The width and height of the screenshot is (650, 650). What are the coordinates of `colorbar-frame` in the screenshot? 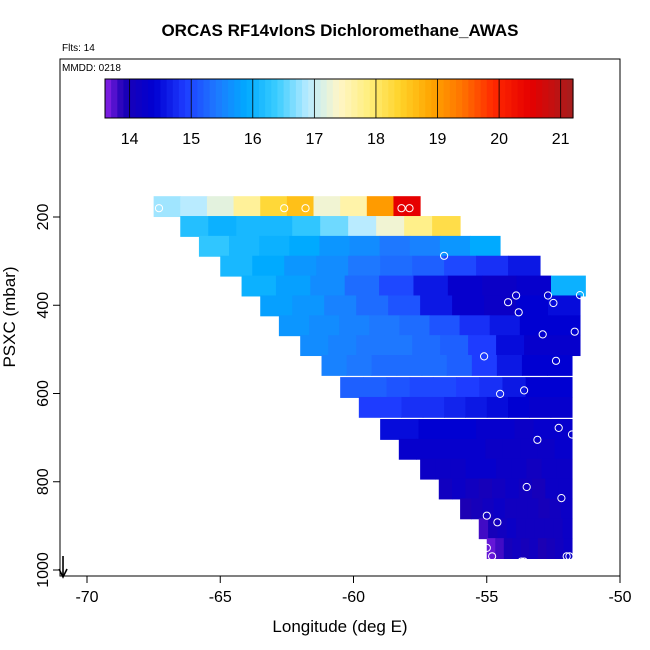 It's located at (339, 98).